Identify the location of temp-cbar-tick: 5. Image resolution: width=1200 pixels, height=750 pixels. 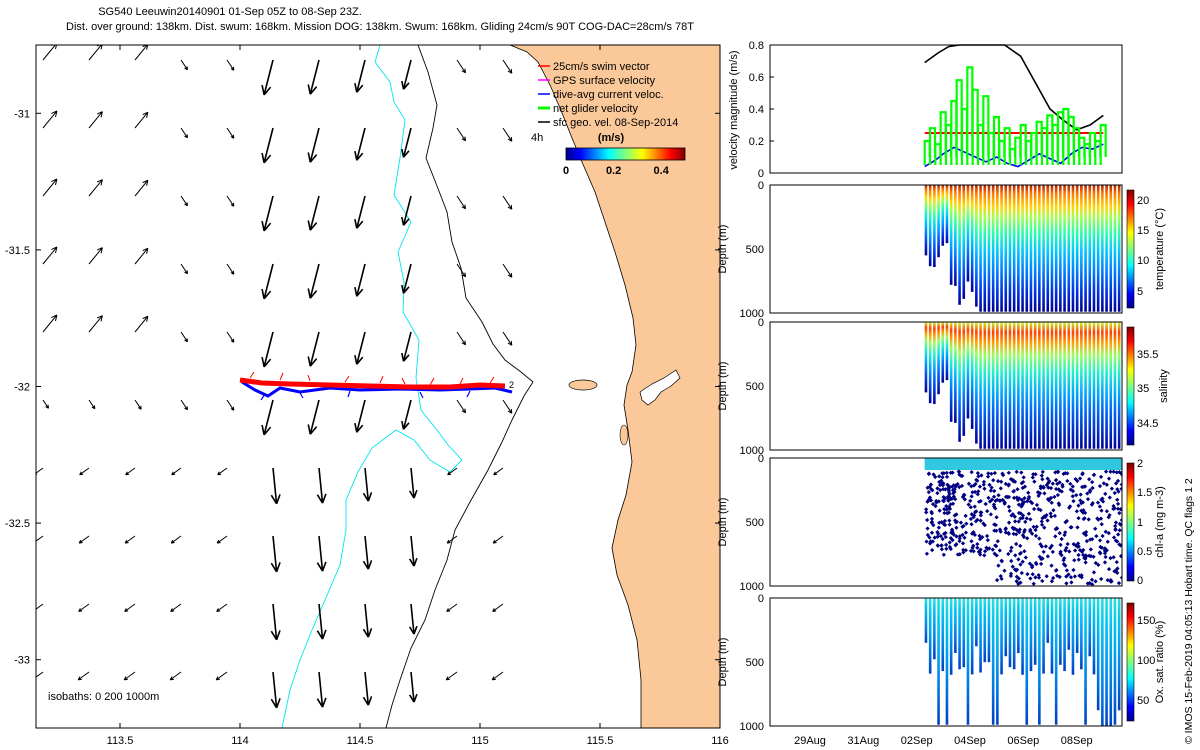
(1140, 292).